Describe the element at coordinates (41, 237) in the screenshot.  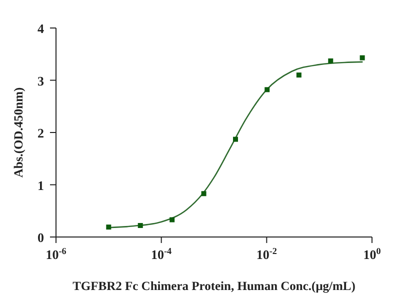
I see `y-tick-label: 0` at that location.